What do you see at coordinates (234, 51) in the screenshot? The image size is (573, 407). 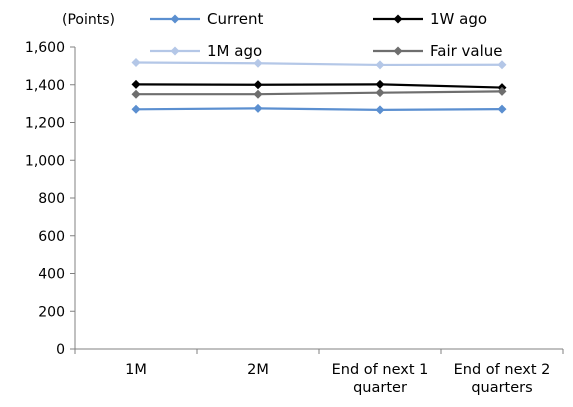 I see `legend-label: 1M ago` at bounding box center [234, 51].